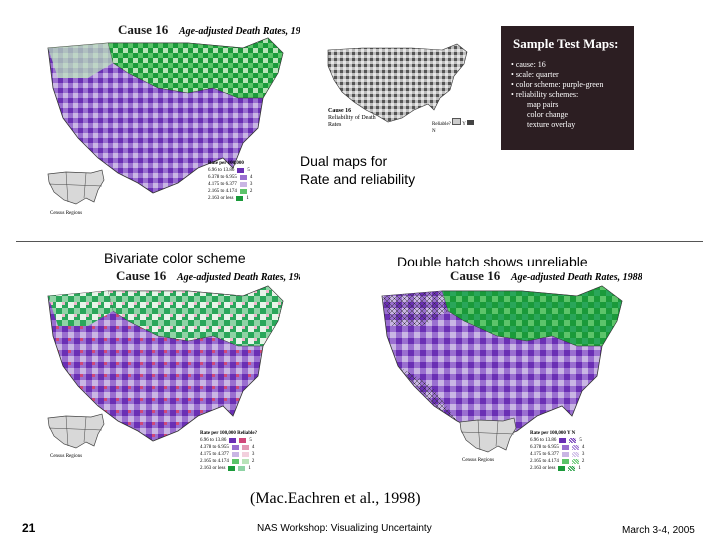 The width and height of the screenshot is (720, 540). Describe the element at coordinates (502, 363) in the screenshot. I see `us-hatched-map` at that location.